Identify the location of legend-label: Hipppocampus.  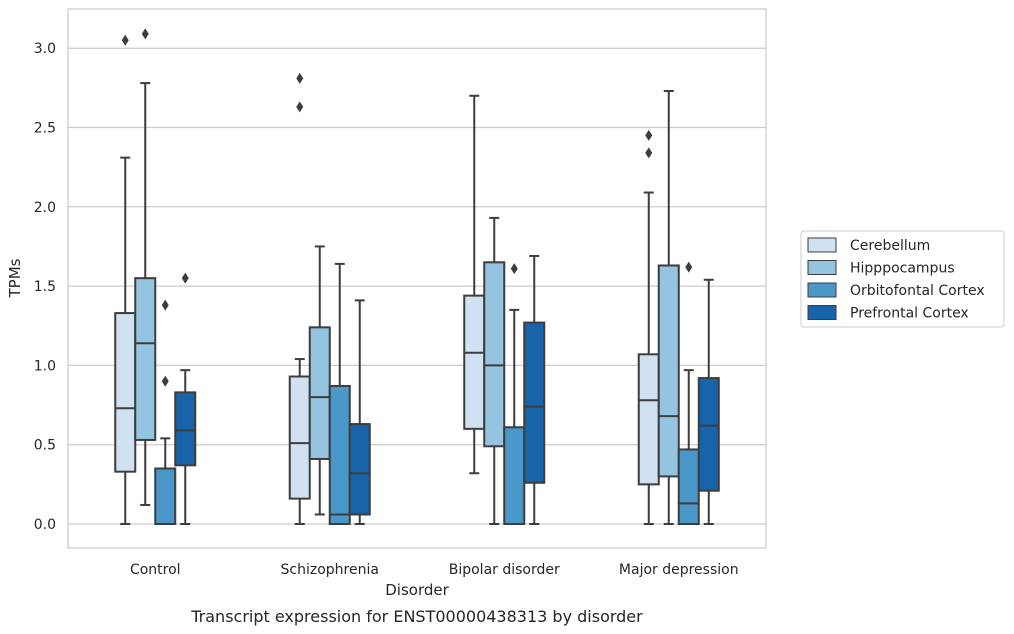
(902, 269).